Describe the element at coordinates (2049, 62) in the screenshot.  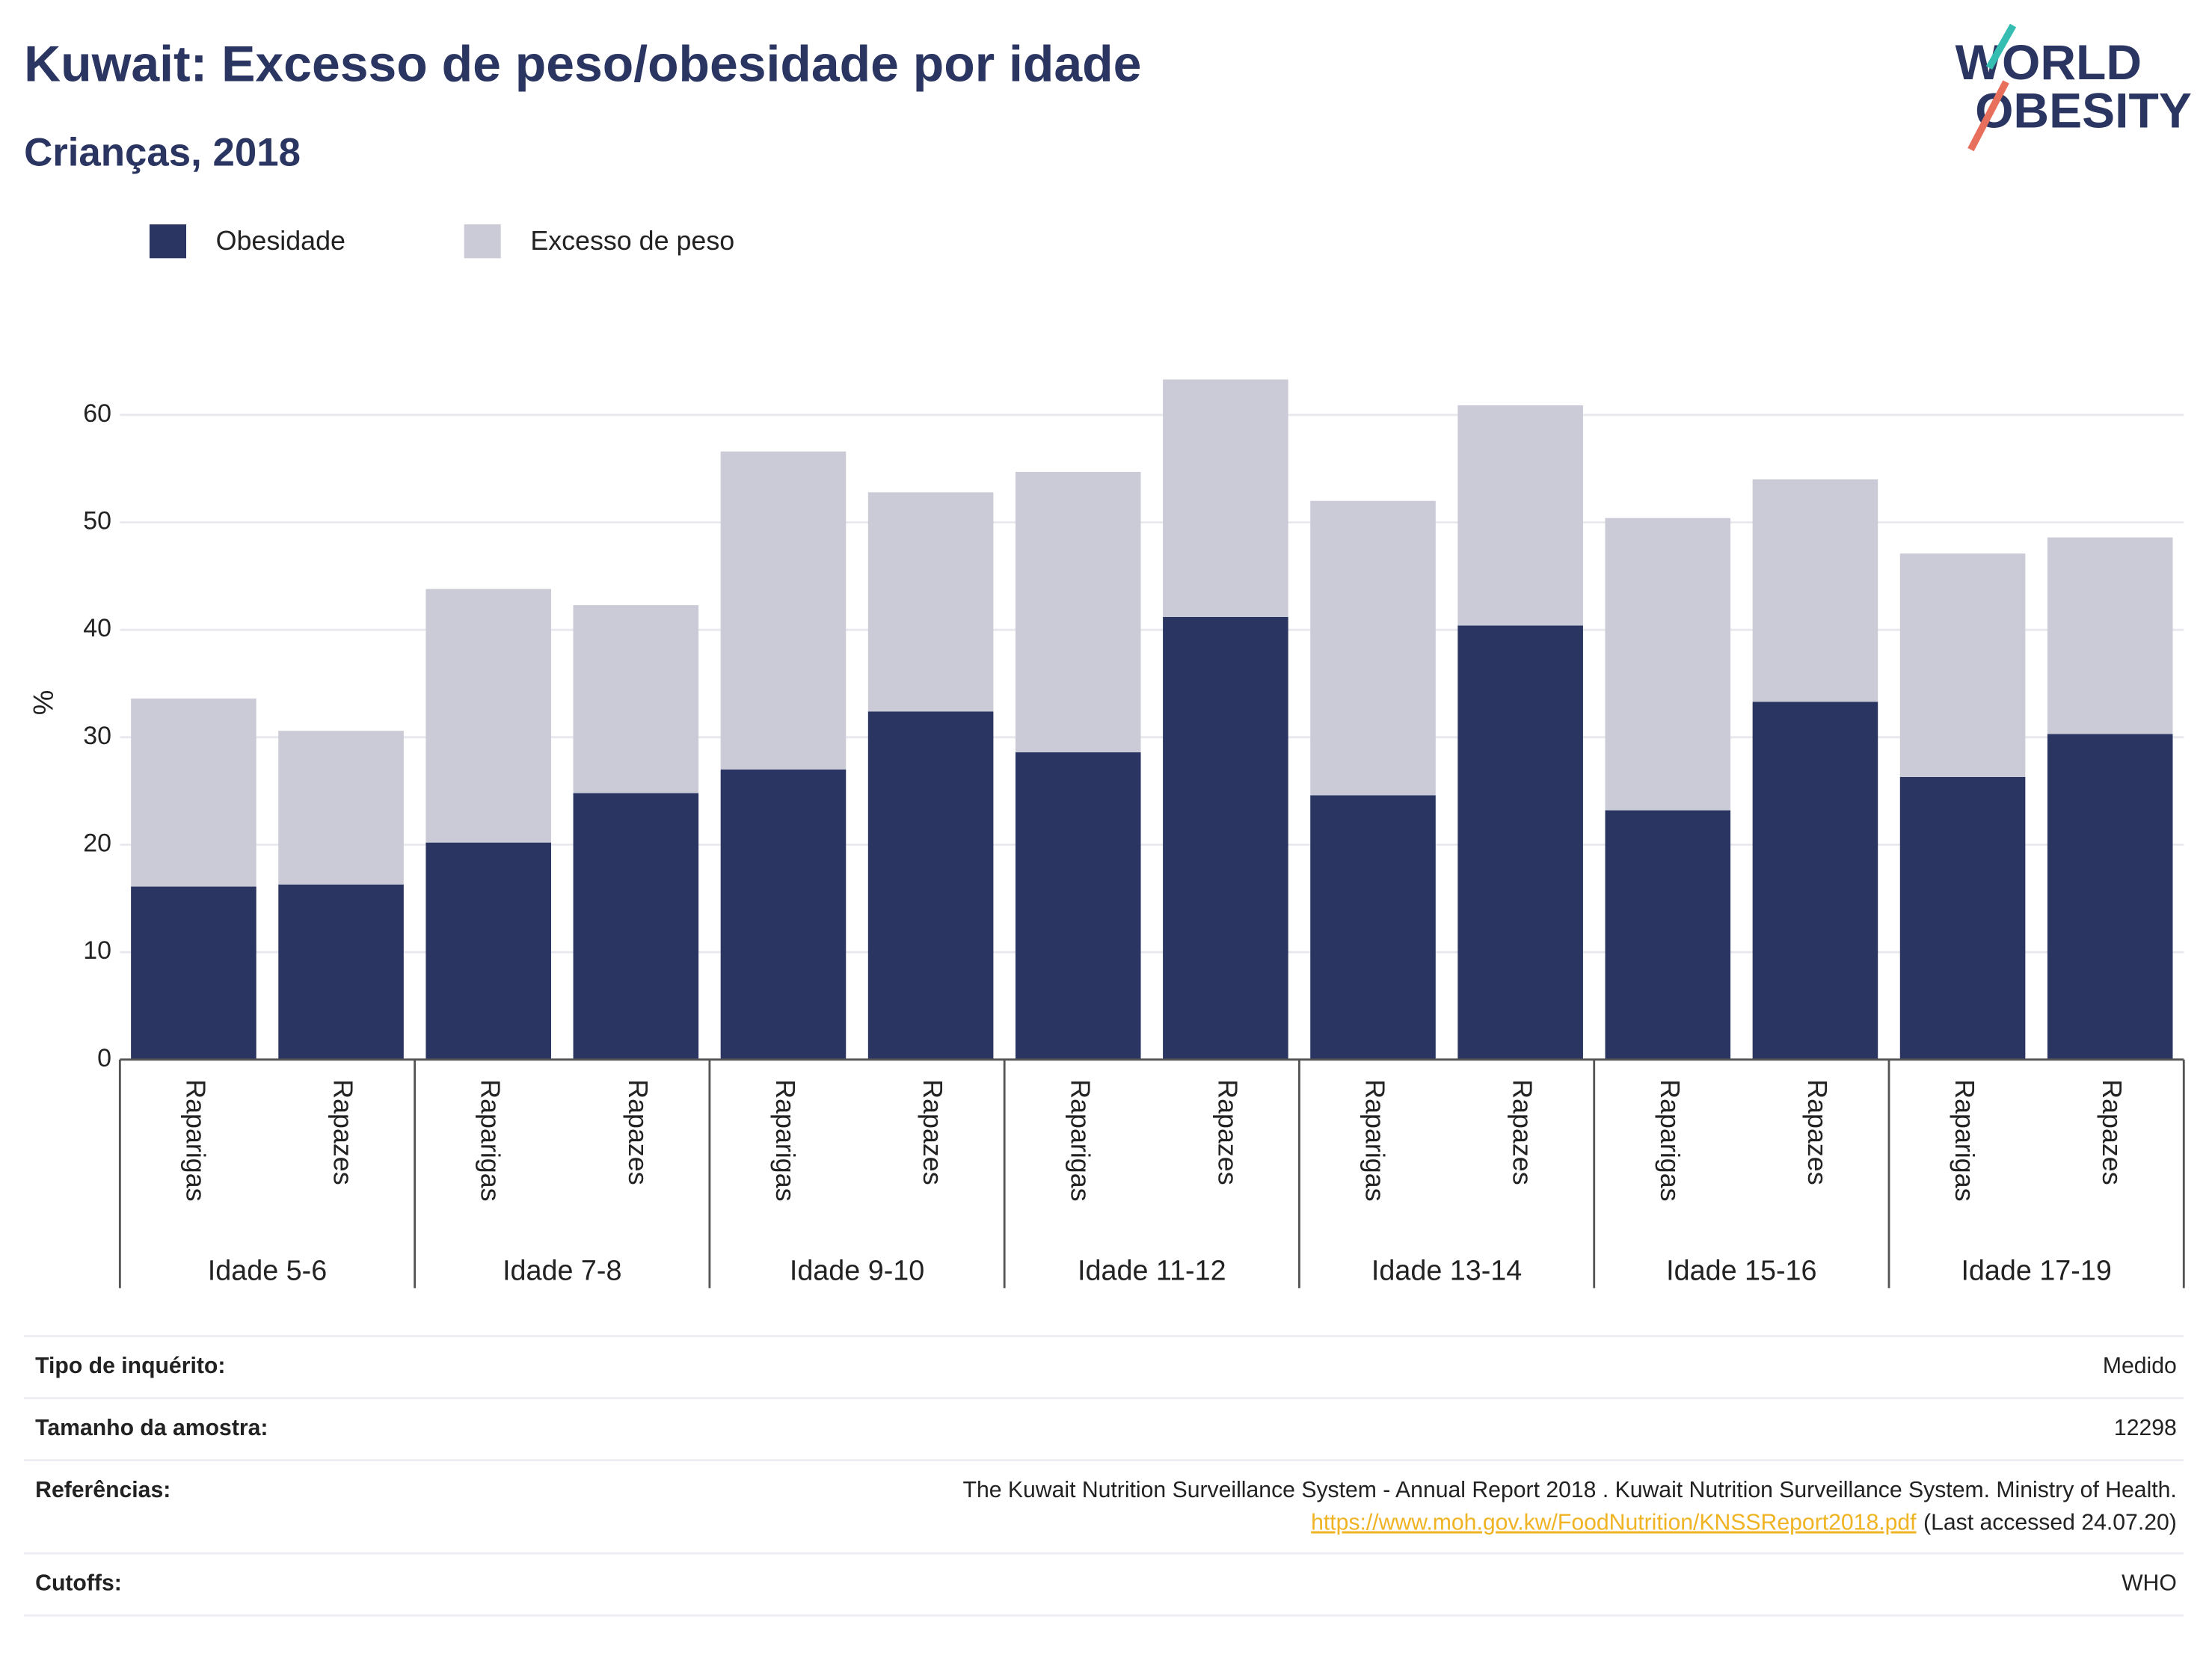
I see `logo-text: WORLD` at that location.